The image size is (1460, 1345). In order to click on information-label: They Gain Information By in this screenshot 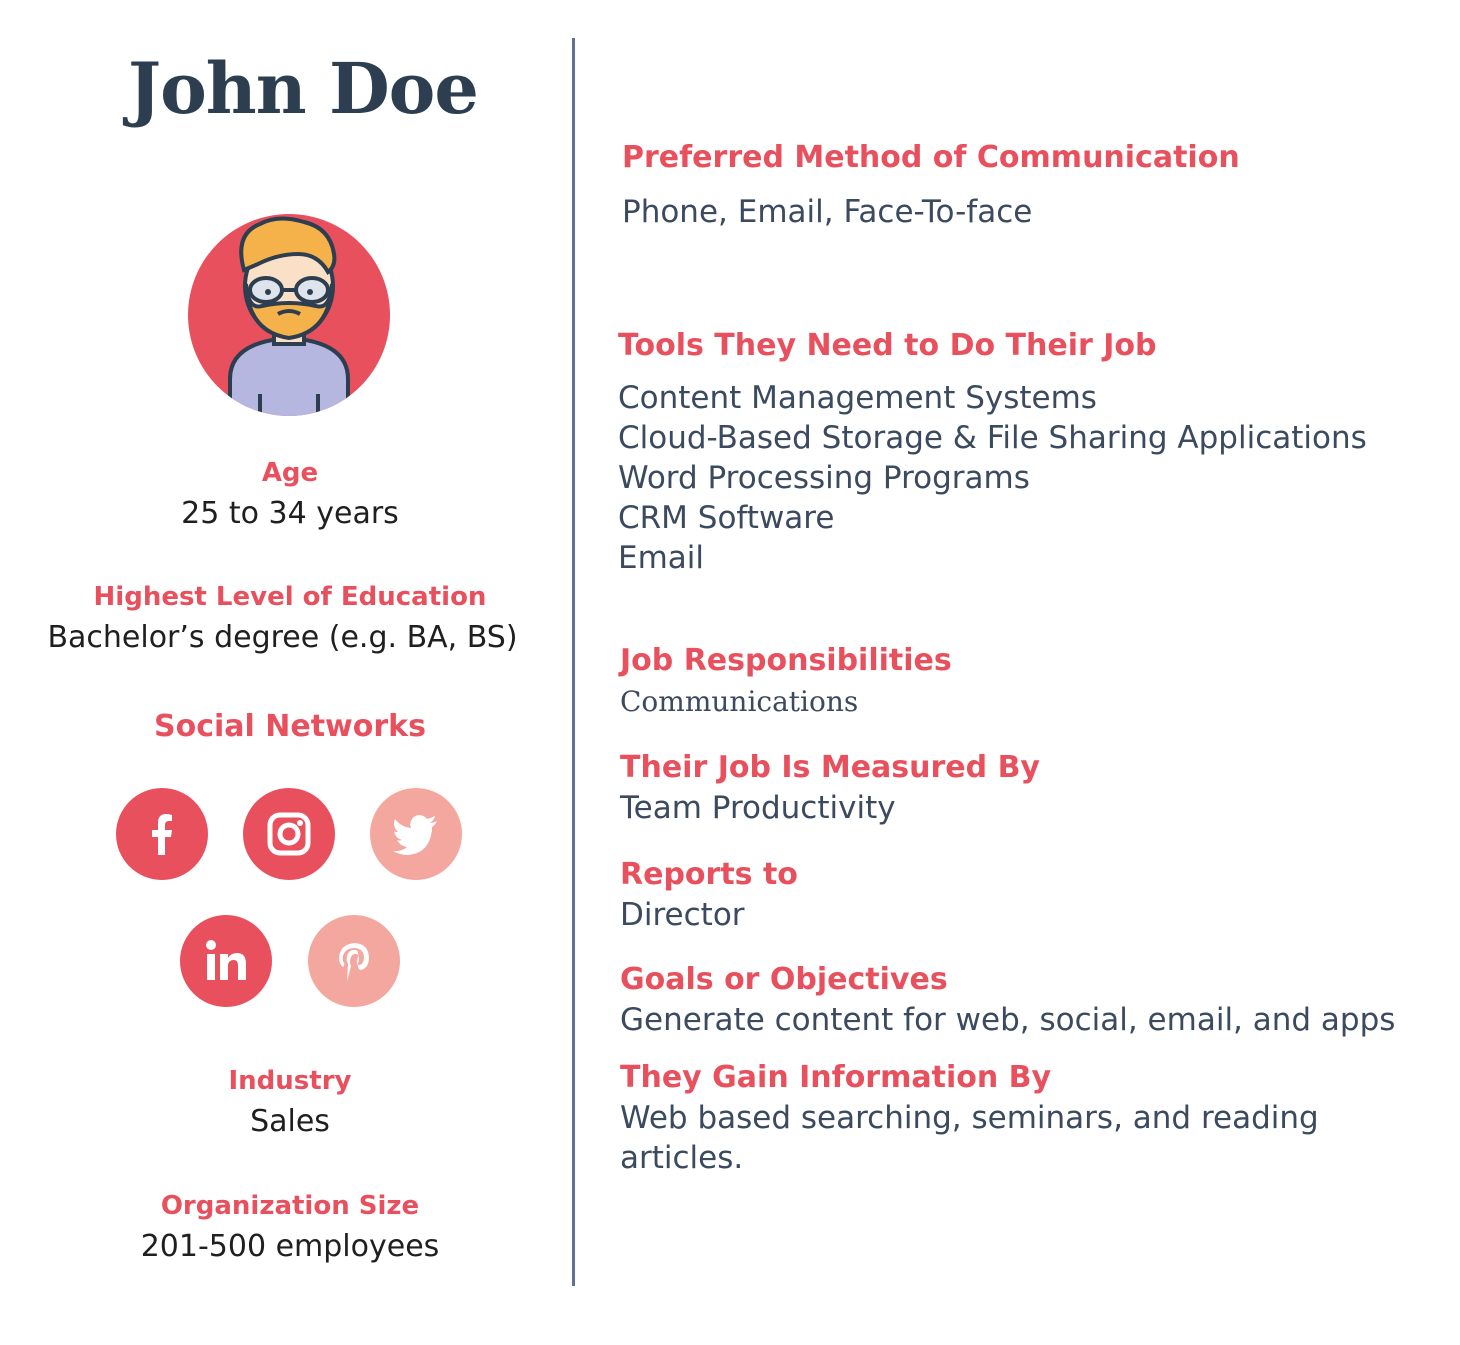, I will do `click(836, 1077)`.